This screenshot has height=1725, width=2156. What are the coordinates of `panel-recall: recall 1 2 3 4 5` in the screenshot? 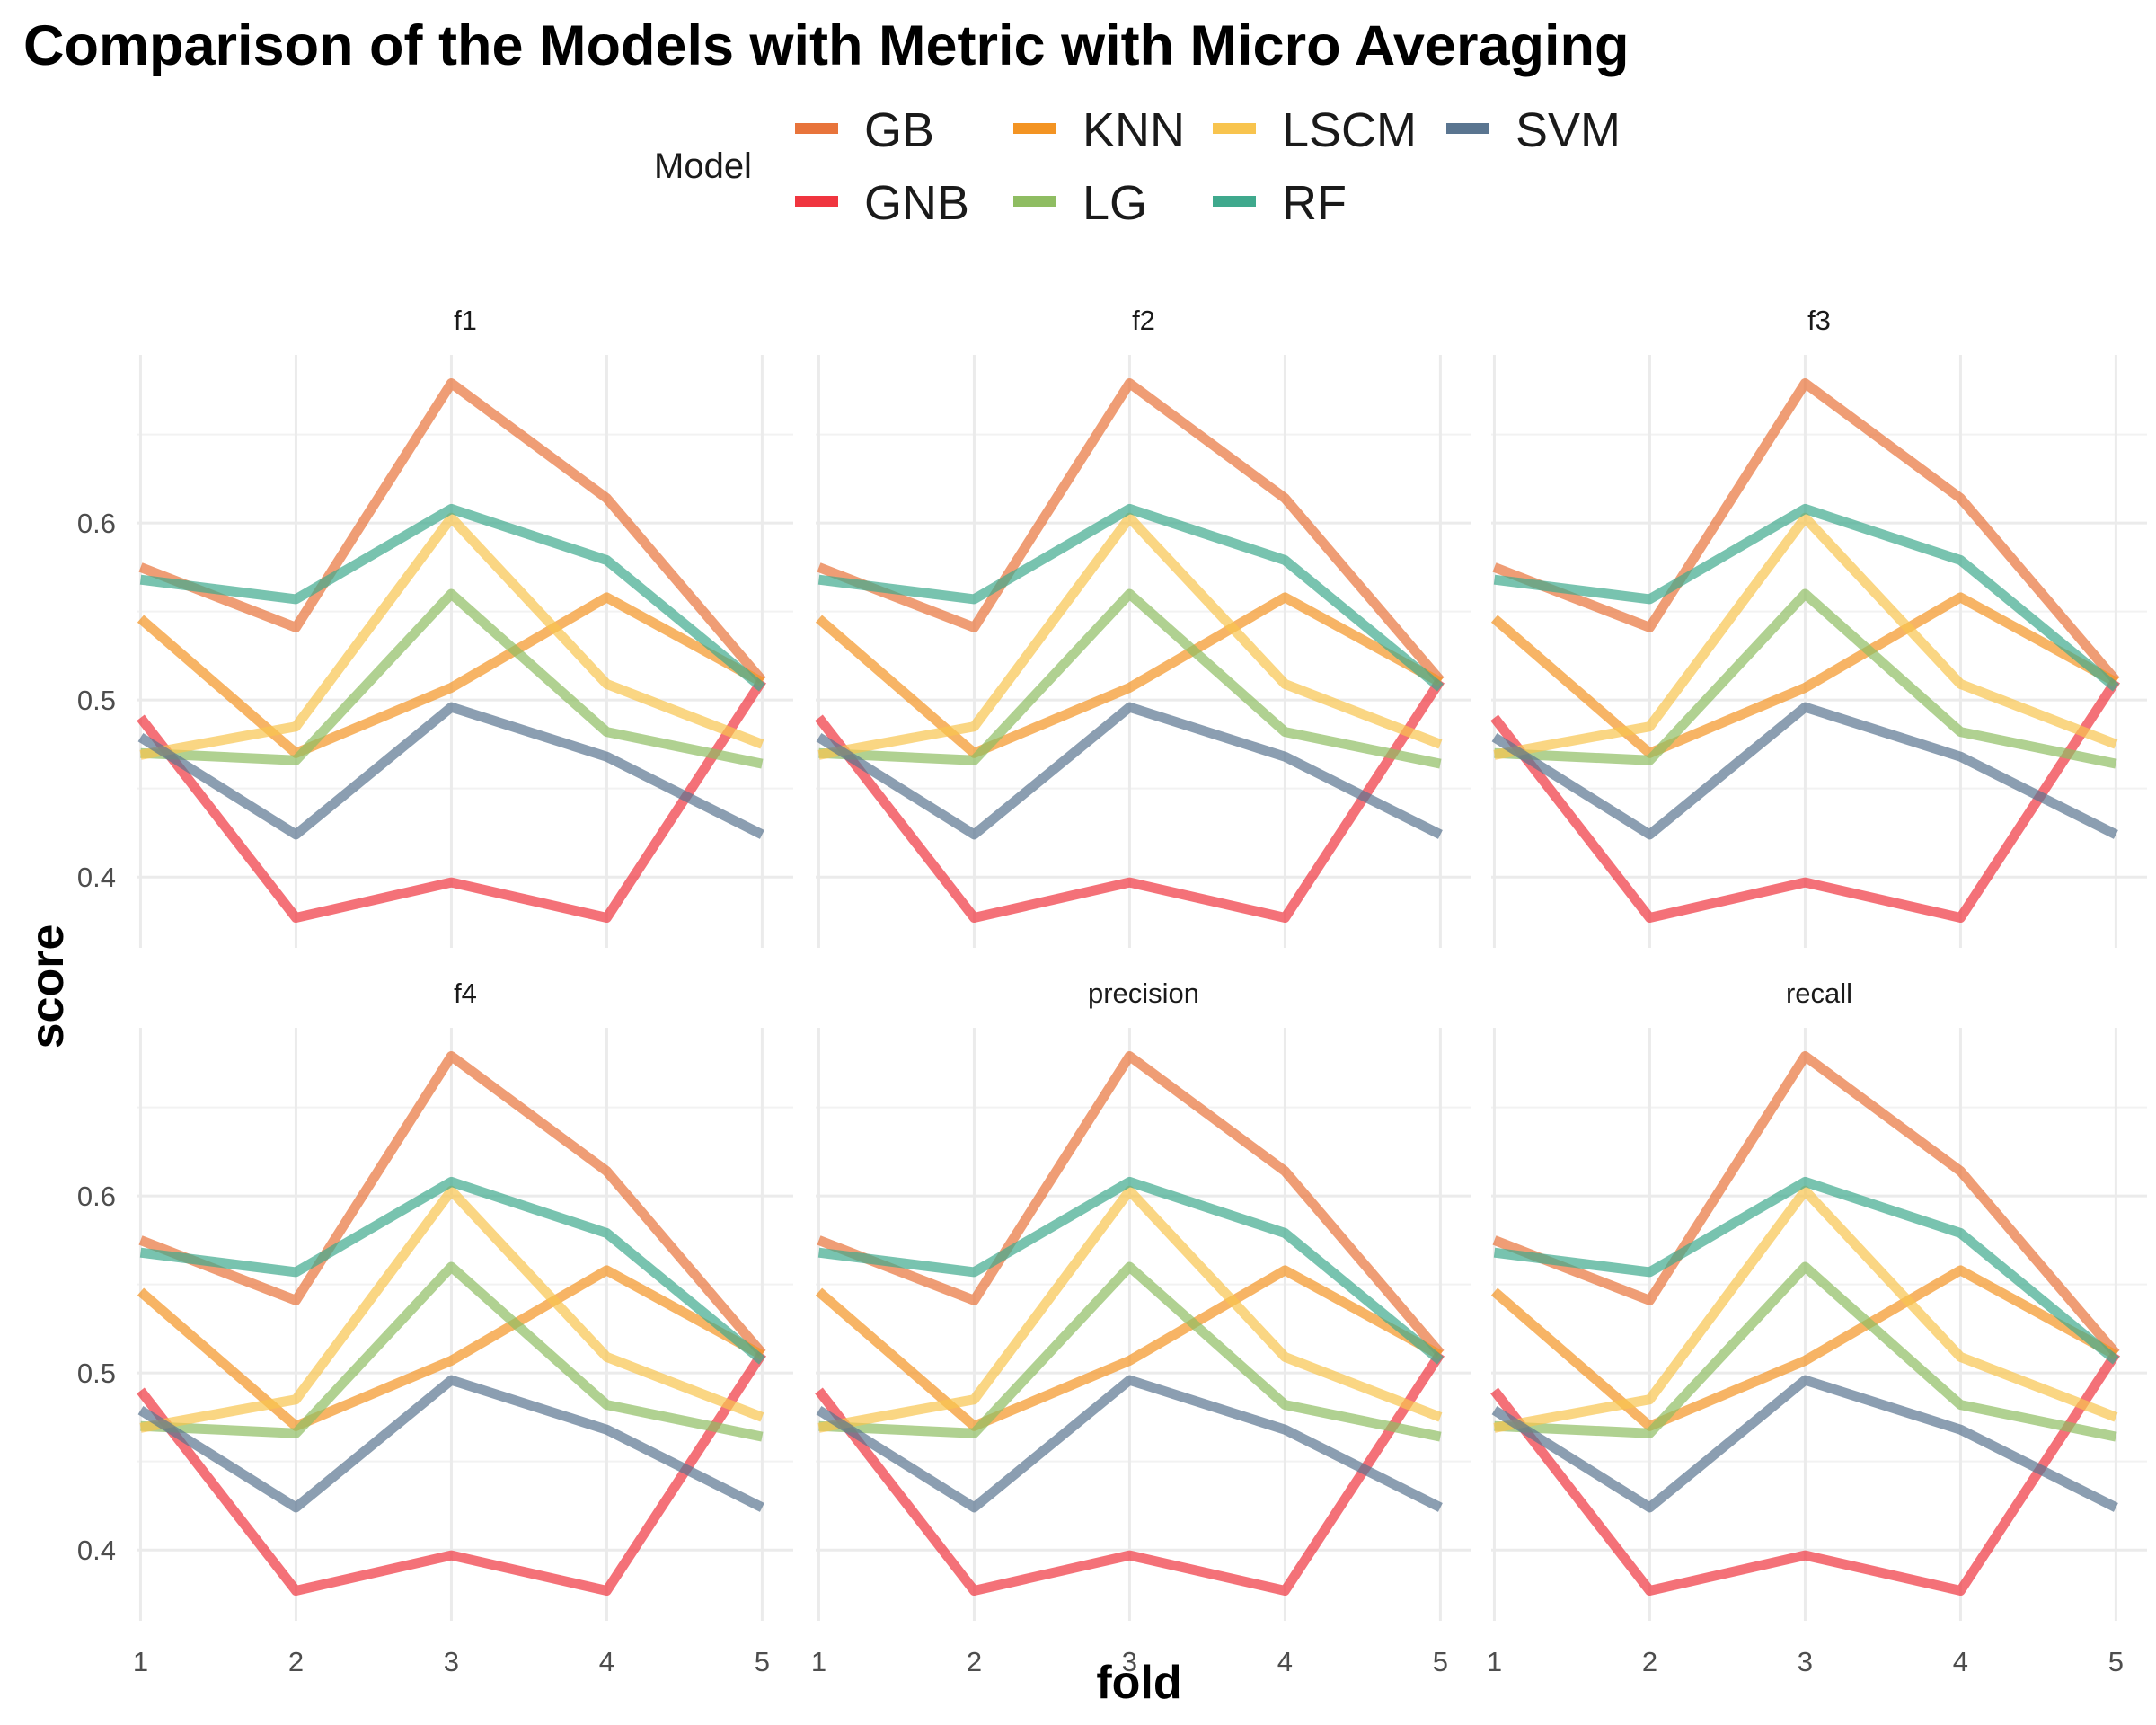 It's located at (1817, 1327).